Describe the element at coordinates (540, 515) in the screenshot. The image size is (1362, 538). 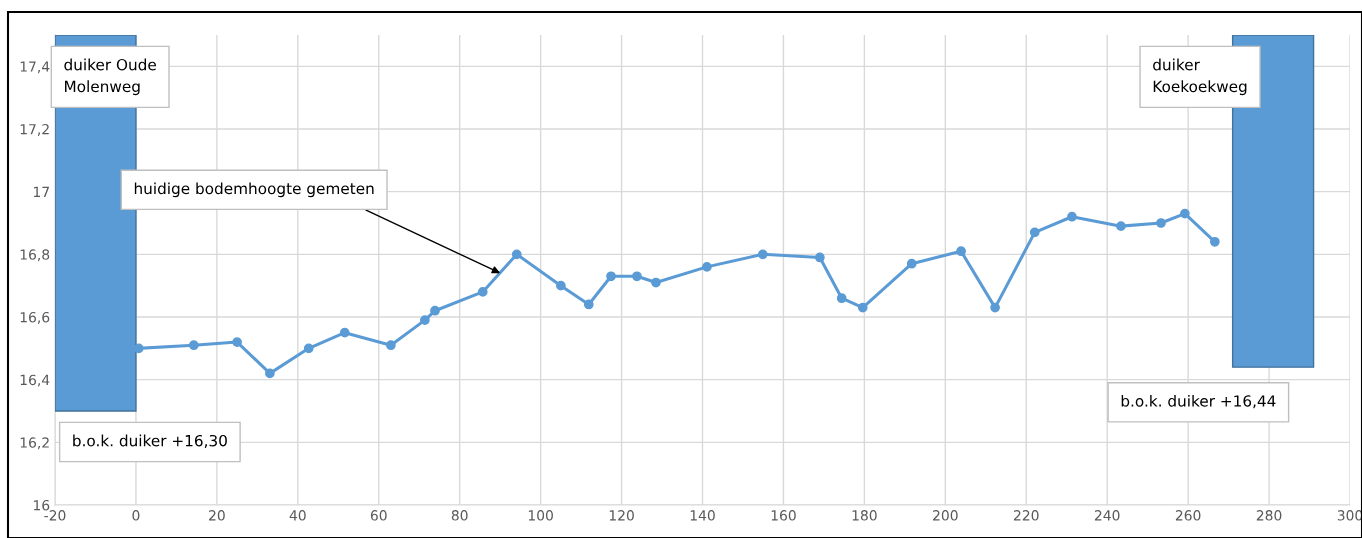
I see `x-tick-label: 100` at that location.